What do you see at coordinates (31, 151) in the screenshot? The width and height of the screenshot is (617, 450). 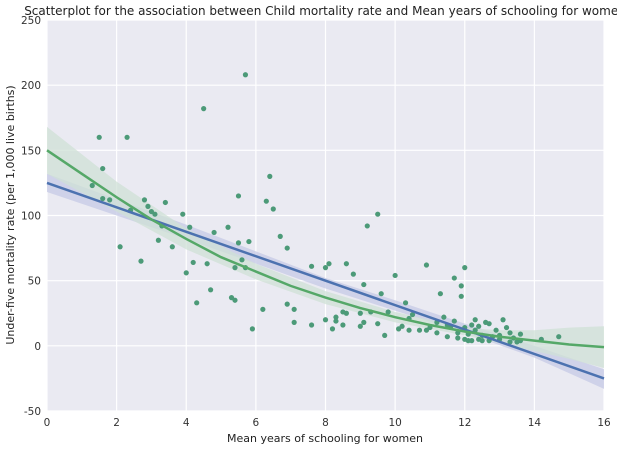 I see `y-tick-label: 150` at bounding box center [31, 151].